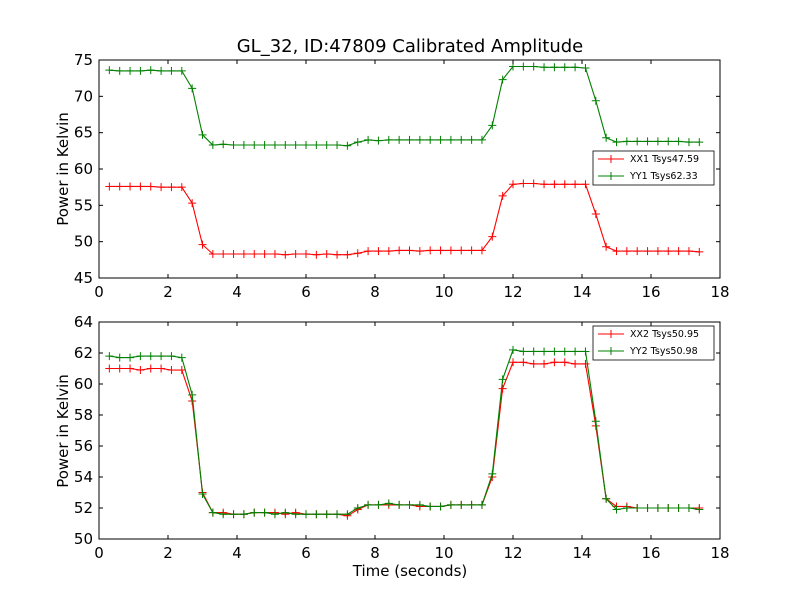 The image size is (800, 600). I want to click on x-tick-label: 18, so click(719, 553).